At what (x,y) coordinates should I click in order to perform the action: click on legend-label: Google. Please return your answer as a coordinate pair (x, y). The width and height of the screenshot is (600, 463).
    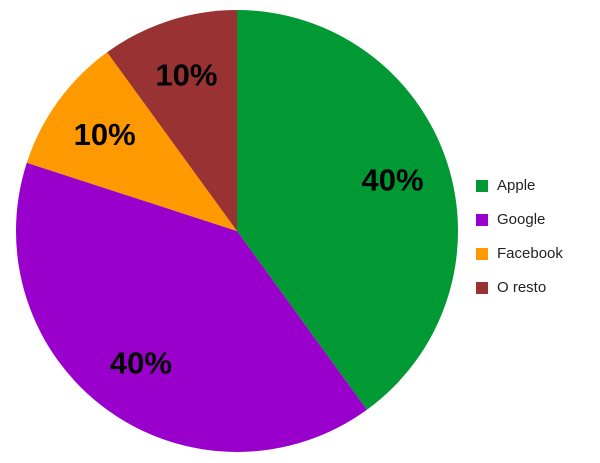
    Looking at the image, I should click on (521, 219).